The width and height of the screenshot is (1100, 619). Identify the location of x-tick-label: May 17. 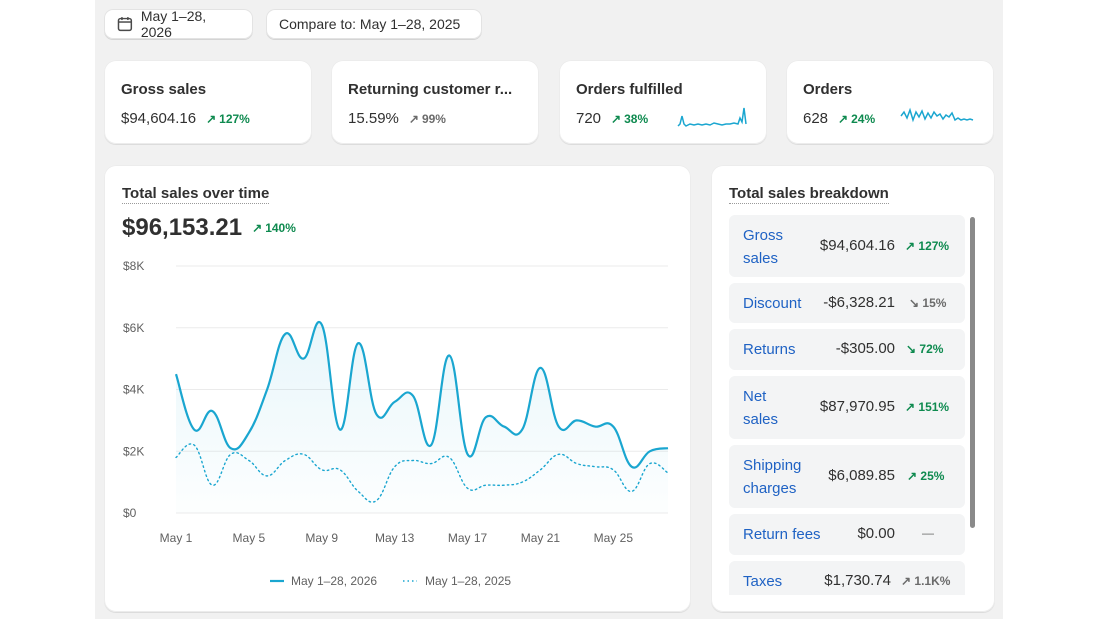
(468, 538).